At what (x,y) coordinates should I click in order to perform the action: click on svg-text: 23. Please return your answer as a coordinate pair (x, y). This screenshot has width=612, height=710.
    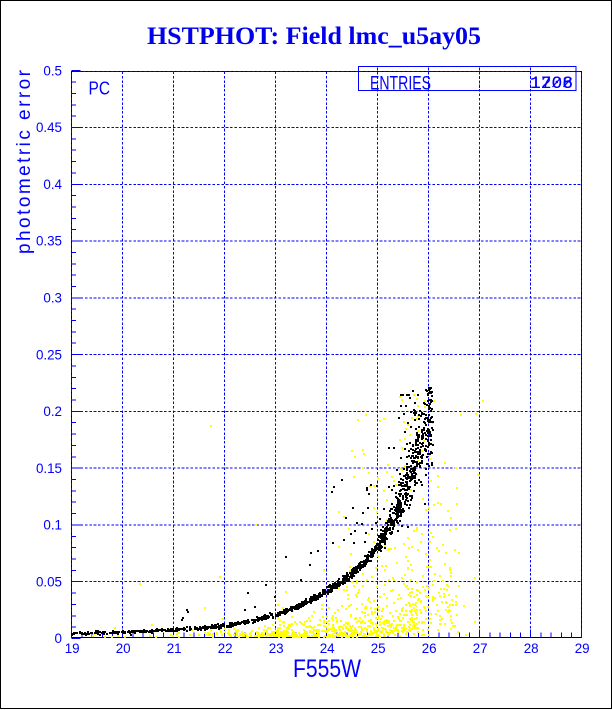
    Looking at the image, I should click on (276, 648).